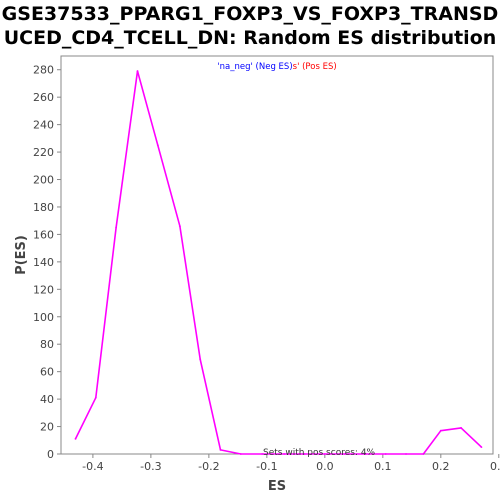 The image size is (500, 500). Describe the element at coordinates (150, 466) in the screenshot. I see `x-tick-label: -0.3` at that location.